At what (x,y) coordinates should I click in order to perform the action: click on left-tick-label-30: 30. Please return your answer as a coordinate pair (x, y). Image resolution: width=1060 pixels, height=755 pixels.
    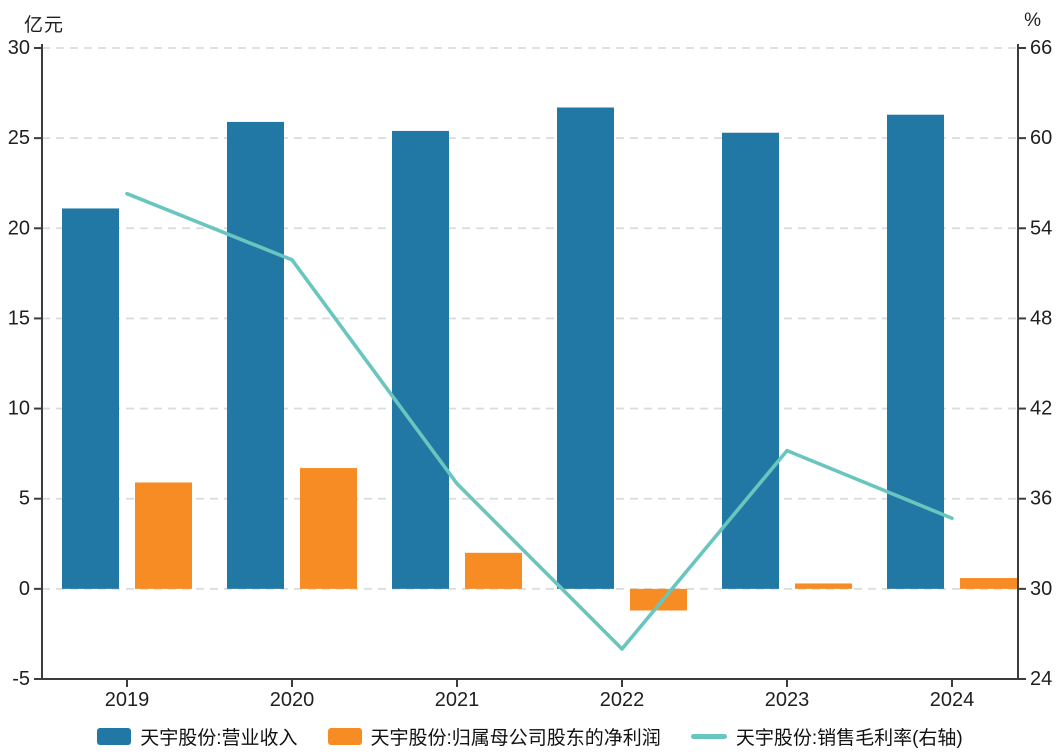
    Looking at the image, I should click on (19, 48).